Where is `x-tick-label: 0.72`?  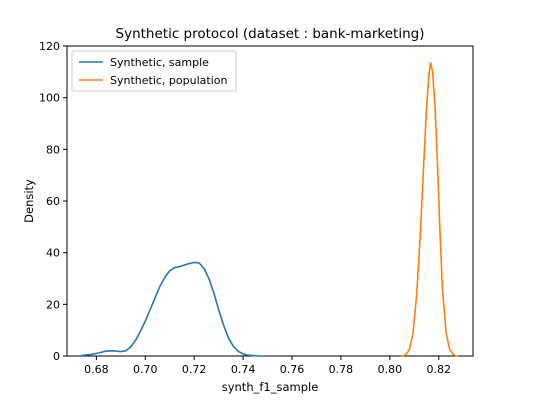 x-tick-label: 0.72 is located at coordinates (194, 369).